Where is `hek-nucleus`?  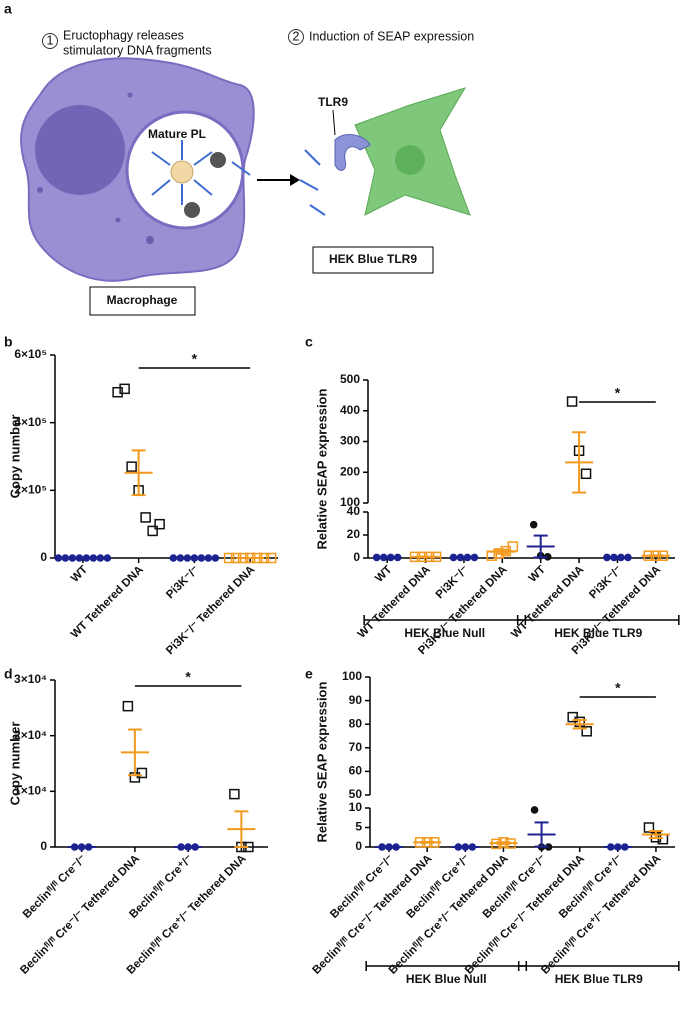 hek-nucleus is located at coordinates (410, 160).